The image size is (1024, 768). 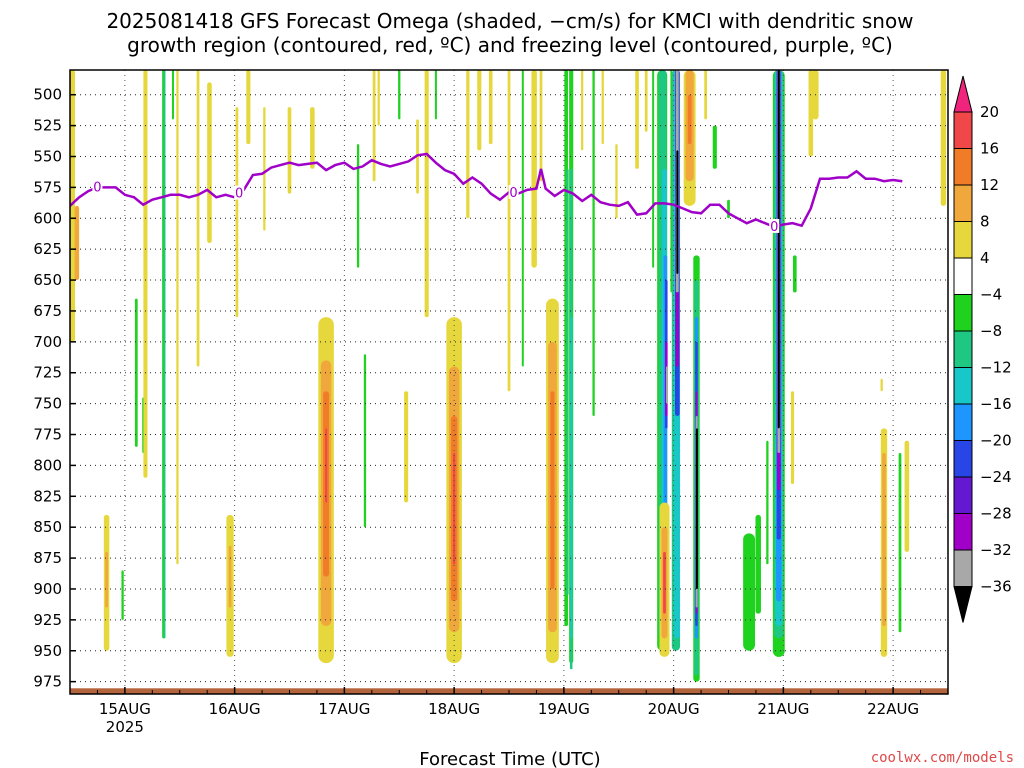 I want to click on y-tick-label: 750, so click(x=47, y=404).